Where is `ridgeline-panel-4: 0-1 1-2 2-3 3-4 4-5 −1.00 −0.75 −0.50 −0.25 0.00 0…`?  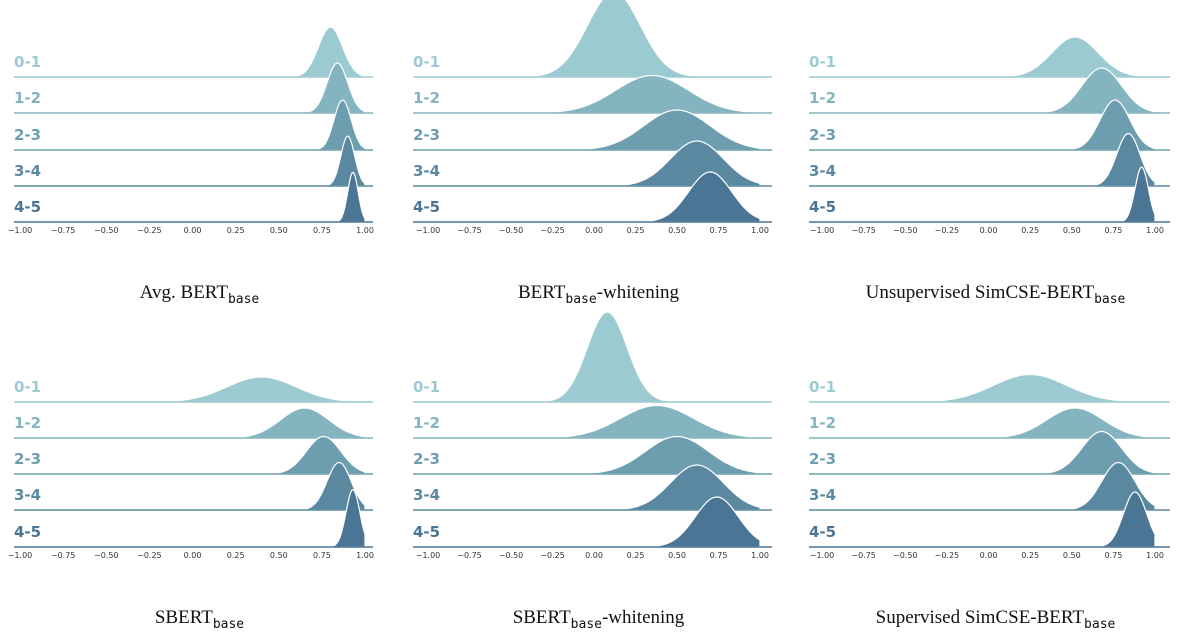
ridgeline-panel-4: 0-1 1-2 2-3 3-4 4-5 −1.00 −0.75 −0.50 −0.25 0.00 0… is located at coordinates (191, 504).